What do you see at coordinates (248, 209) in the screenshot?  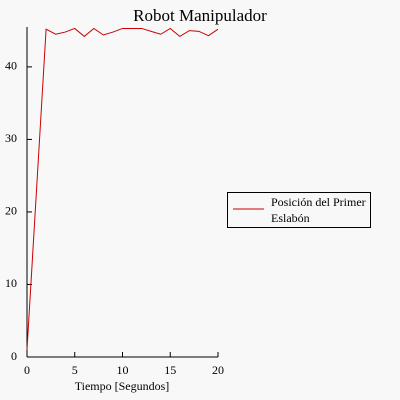 I see `legend-swatch-box` at bounding box center [248, 209].